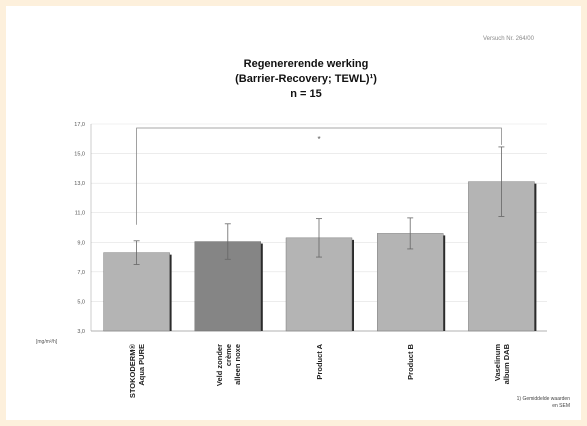 Image resolution: width=587 pixels, height=426 pixels. I want to click on x-category-label: Product A, so click(319, 361).